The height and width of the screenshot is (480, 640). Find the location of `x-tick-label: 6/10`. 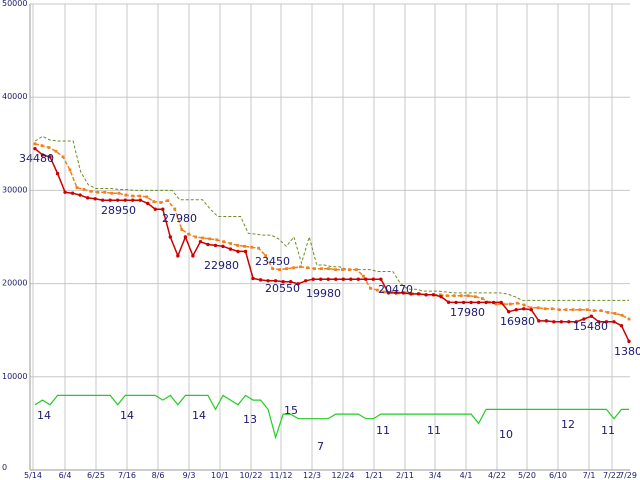

x-tick-label: 6/10 is located at coordinates (558, 475).